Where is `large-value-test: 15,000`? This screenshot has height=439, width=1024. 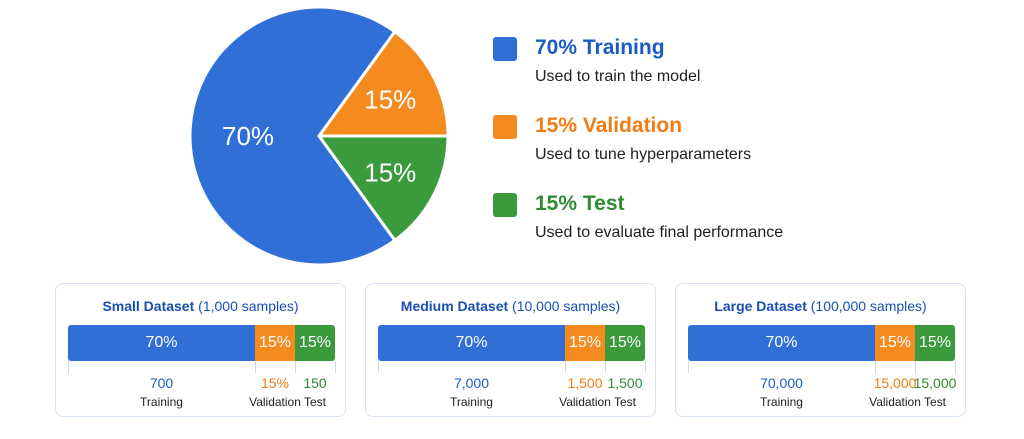
large-value-test: 15,000 is located at coordinates (935, 383).